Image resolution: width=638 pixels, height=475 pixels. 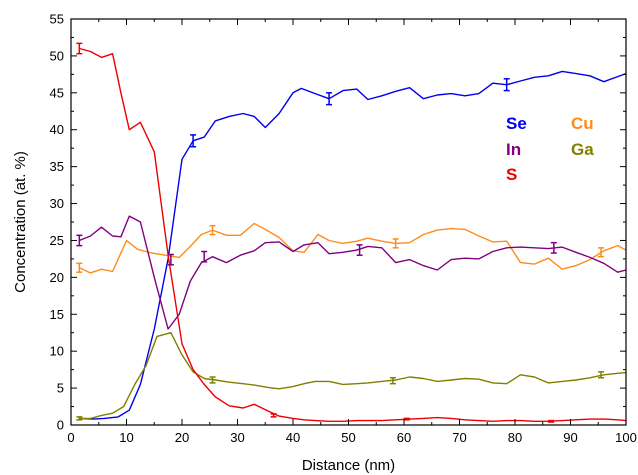 What do you see at coordinates (516, 123) in the screenshot?
I see `legend-label-se: Se` at bounding box center [516, 123].